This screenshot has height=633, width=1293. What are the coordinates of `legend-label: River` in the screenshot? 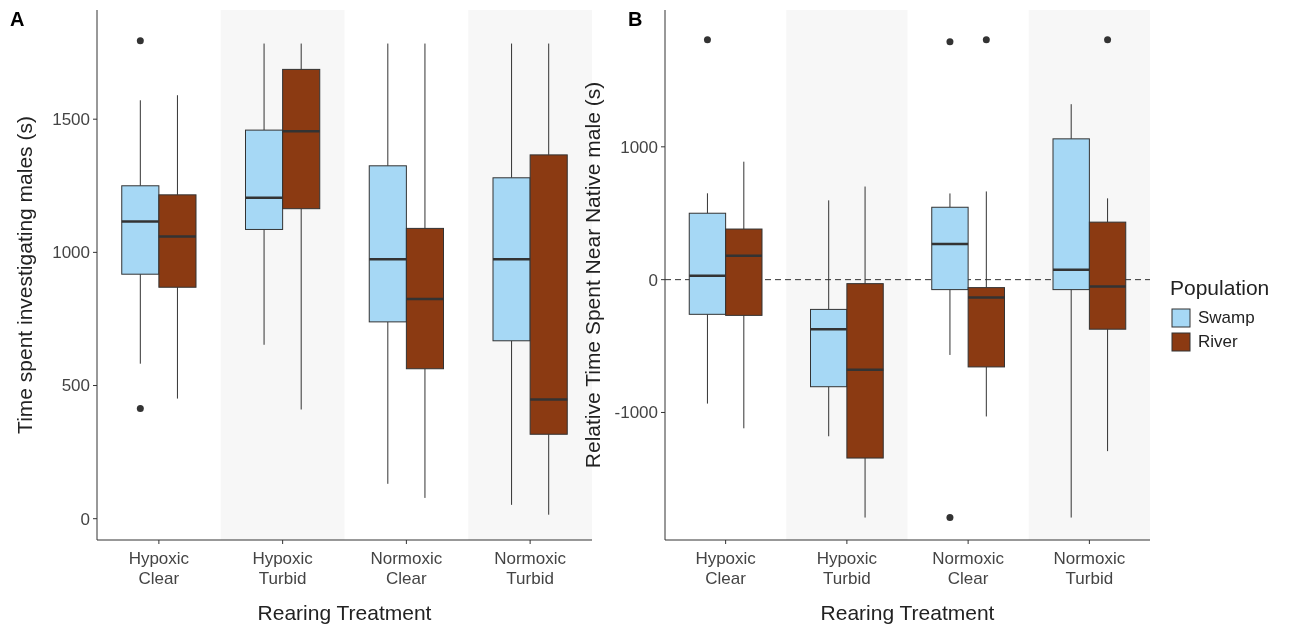 It's located at (1218, 341).